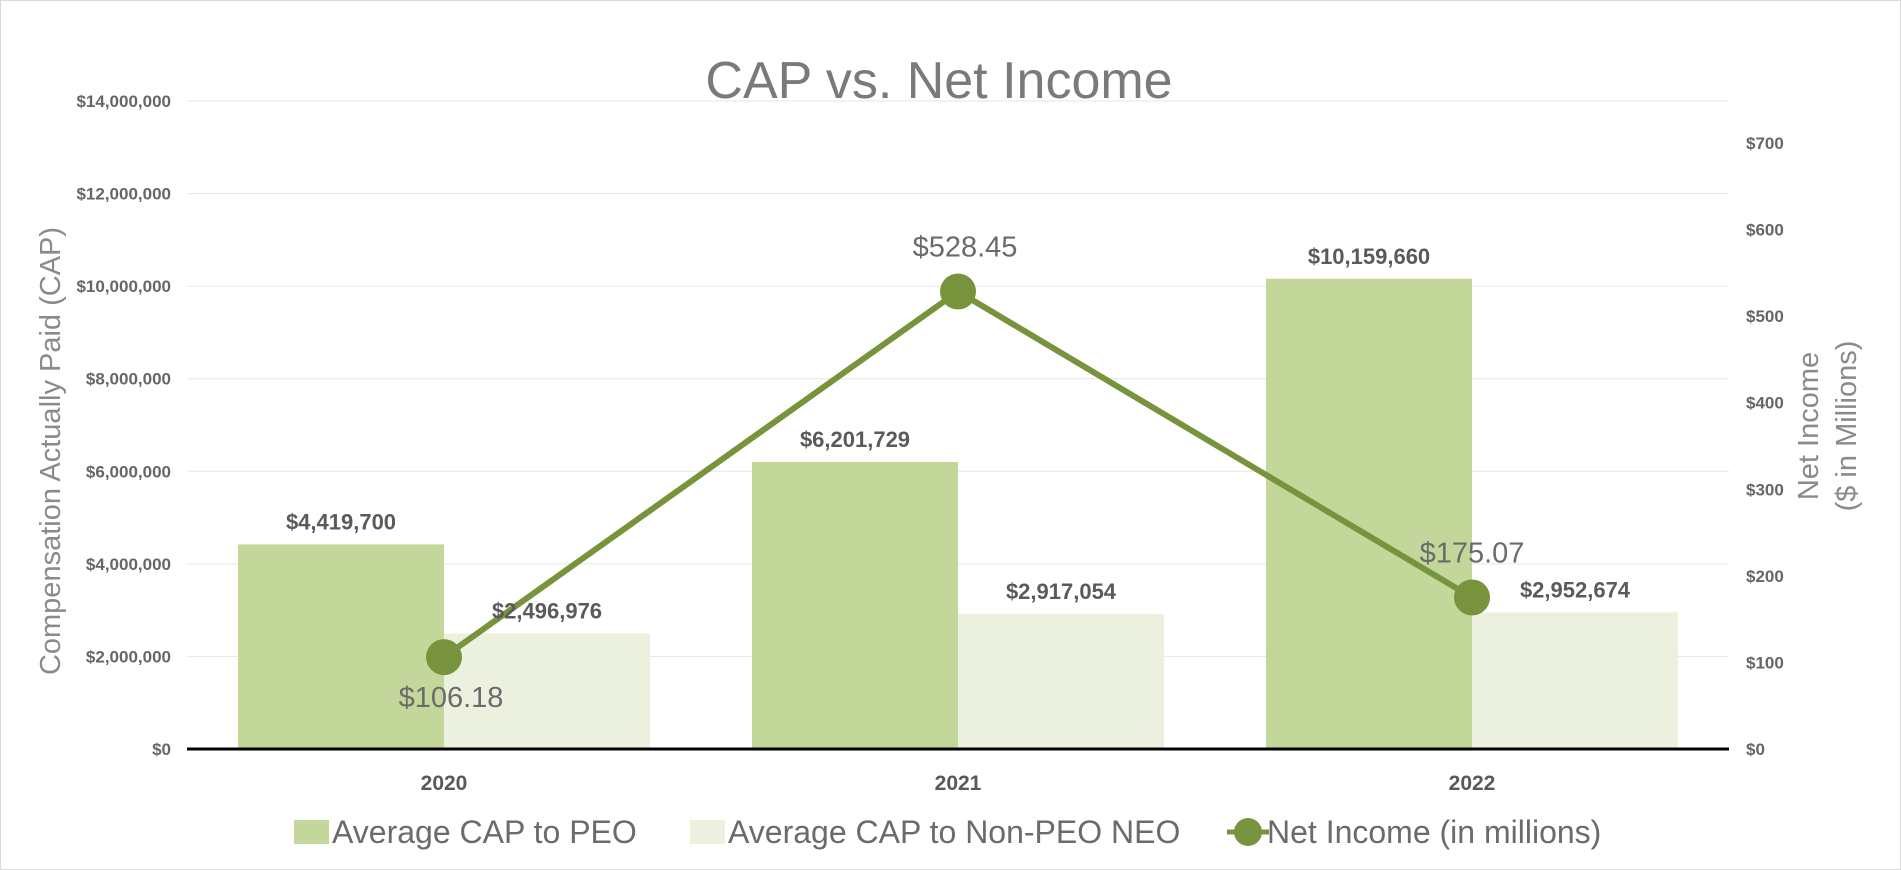 This screenshot has width=1901, height=870. Describe the element at coordinates (1472, 553) in the screenshot. I see `net-income-label: $175.07` at that location.